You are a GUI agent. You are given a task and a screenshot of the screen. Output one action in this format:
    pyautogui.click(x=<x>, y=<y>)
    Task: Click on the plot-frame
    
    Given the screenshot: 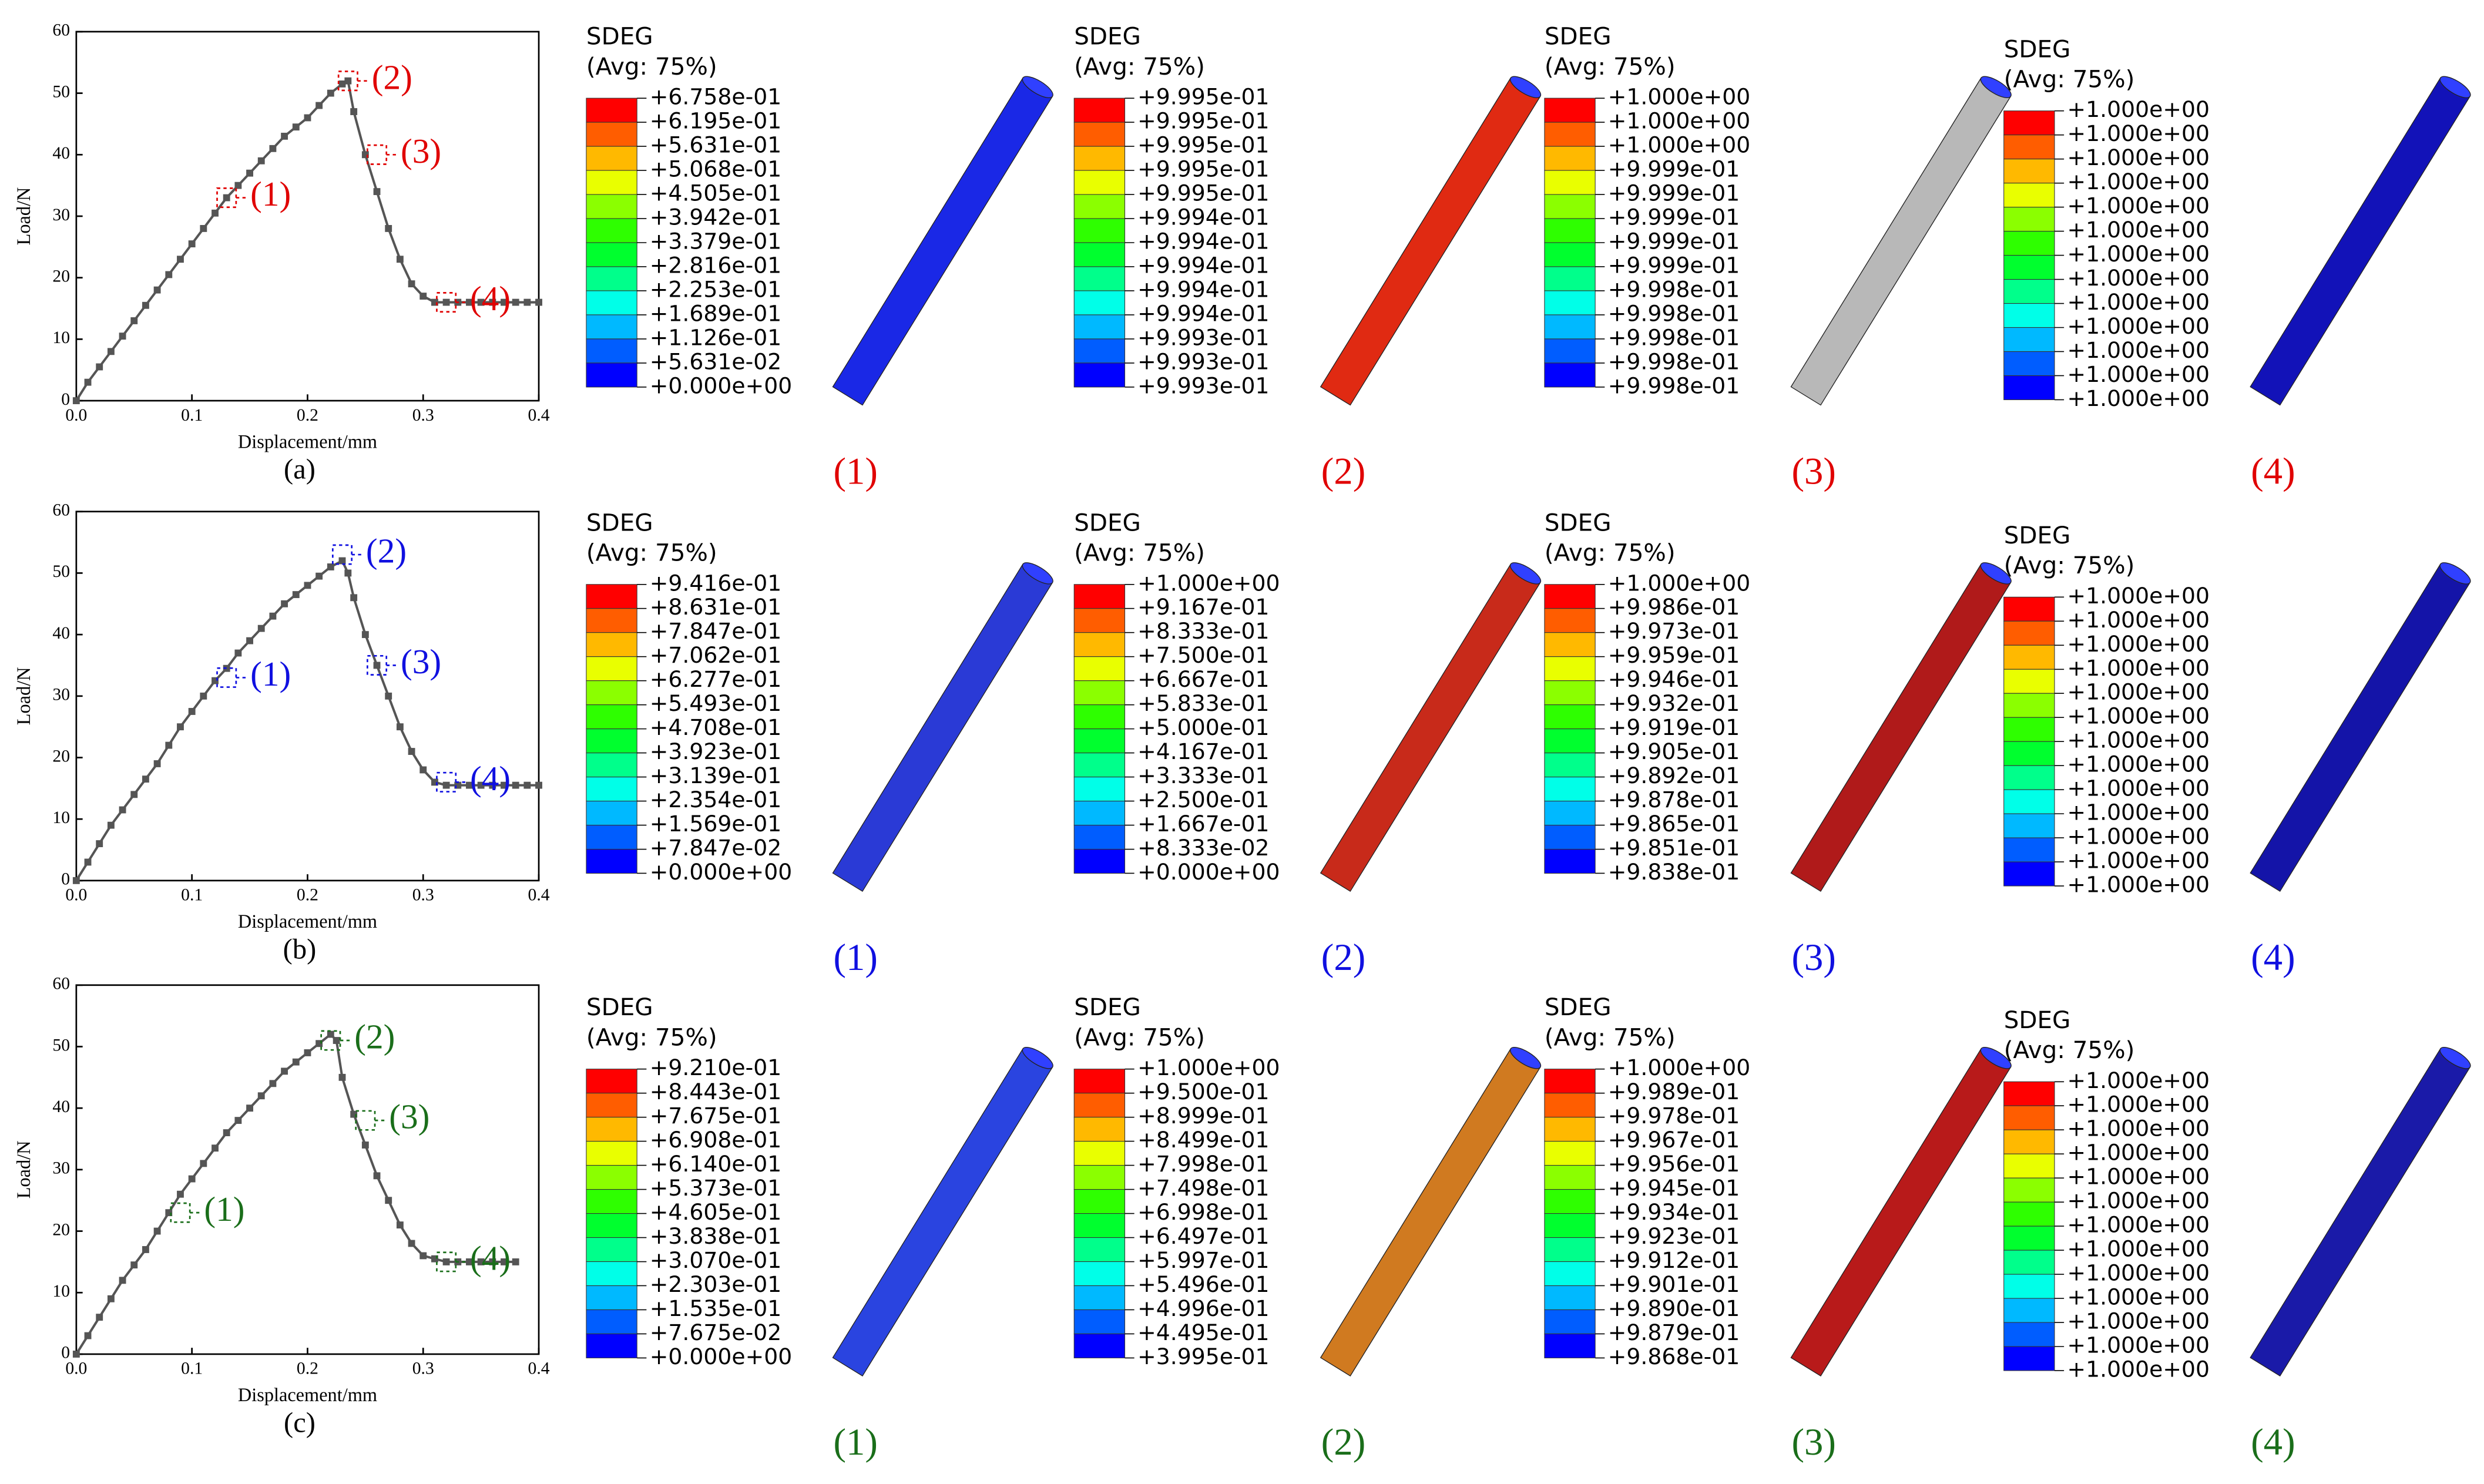 What is the action you would take?
    pyautogui.click(x=307, y=696)
    